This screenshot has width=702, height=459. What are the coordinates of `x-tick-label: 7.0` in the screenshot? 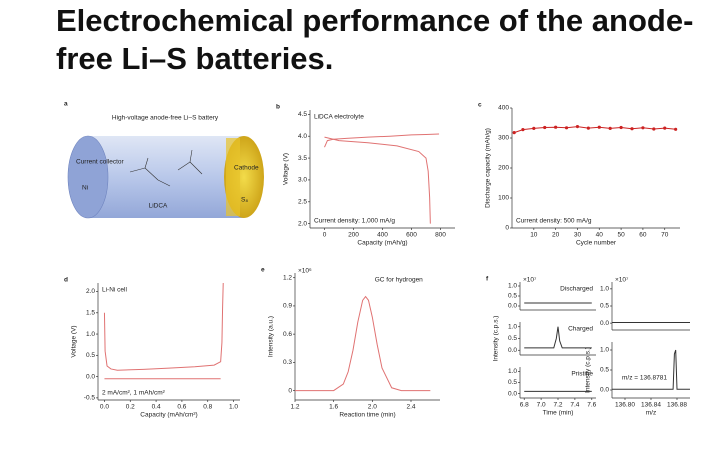 It's located at (541, 405).